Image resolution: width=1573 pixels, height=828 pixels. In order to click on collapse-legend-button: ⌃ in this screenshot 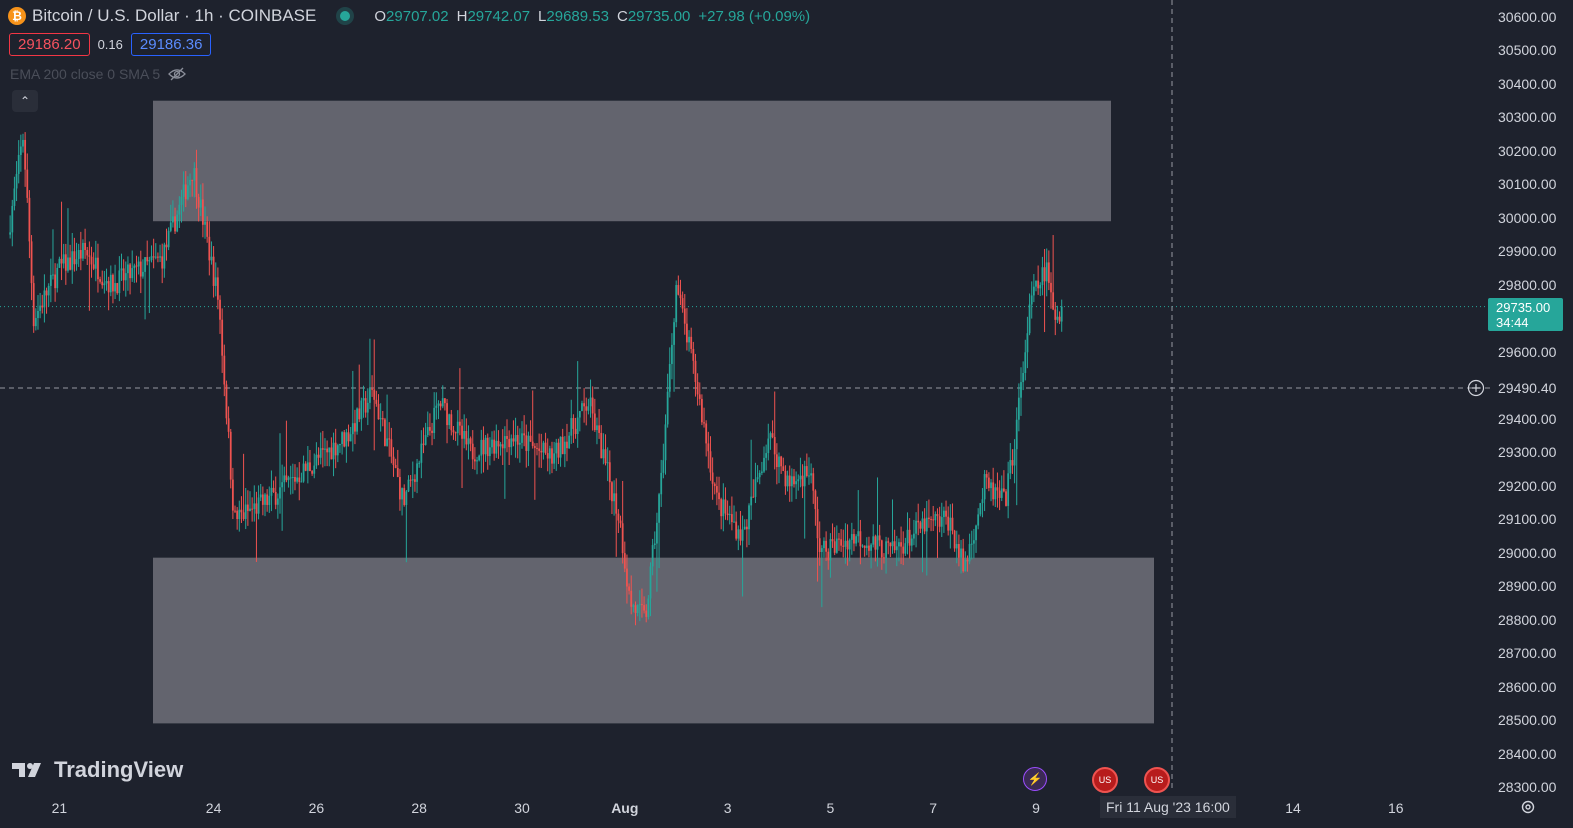, I will do `click(25, 101)`.